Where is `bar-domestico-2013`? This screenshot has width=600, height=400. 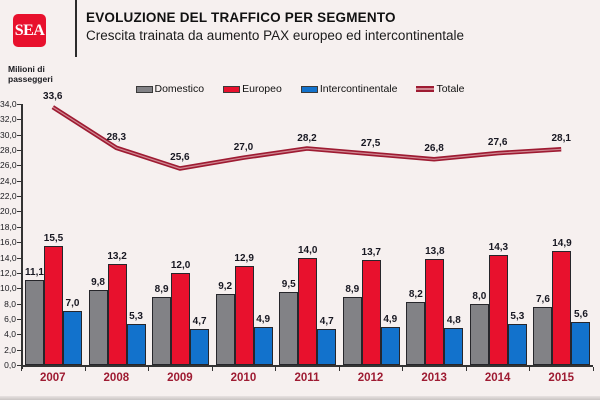
bar-domestico-2013 is located at coordinates (416, 333).